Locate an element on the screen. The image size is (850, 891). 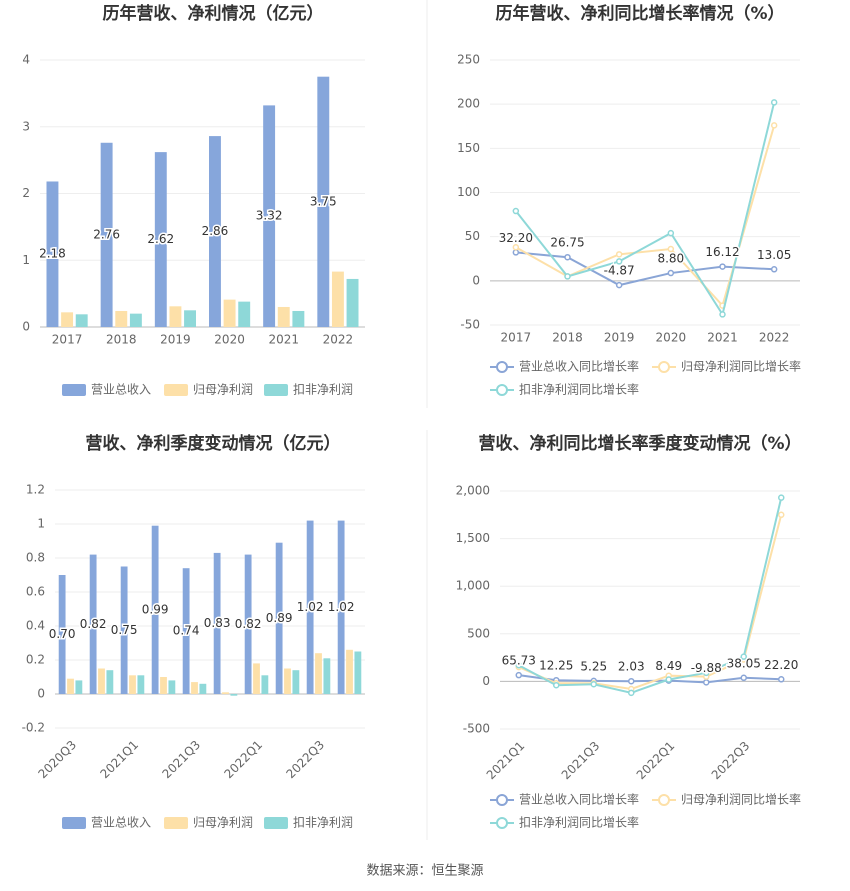
y-tick-label: 50 is located at coordinates (472, 236).